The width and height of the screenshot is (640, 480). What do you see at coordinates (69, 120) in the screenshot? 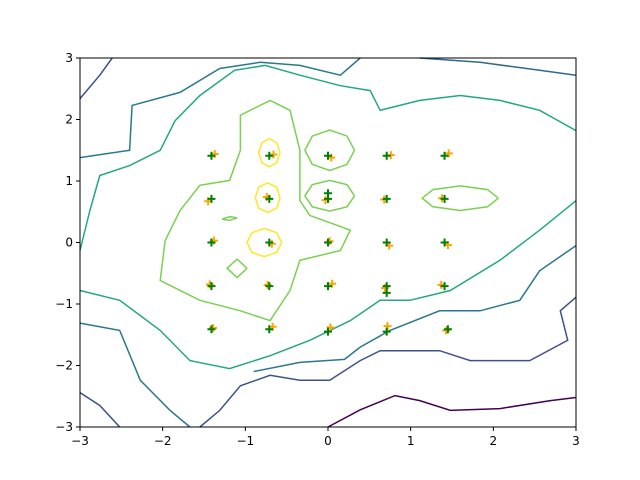
I see `y-tick-label: 2` at bounding box center [69, 120].